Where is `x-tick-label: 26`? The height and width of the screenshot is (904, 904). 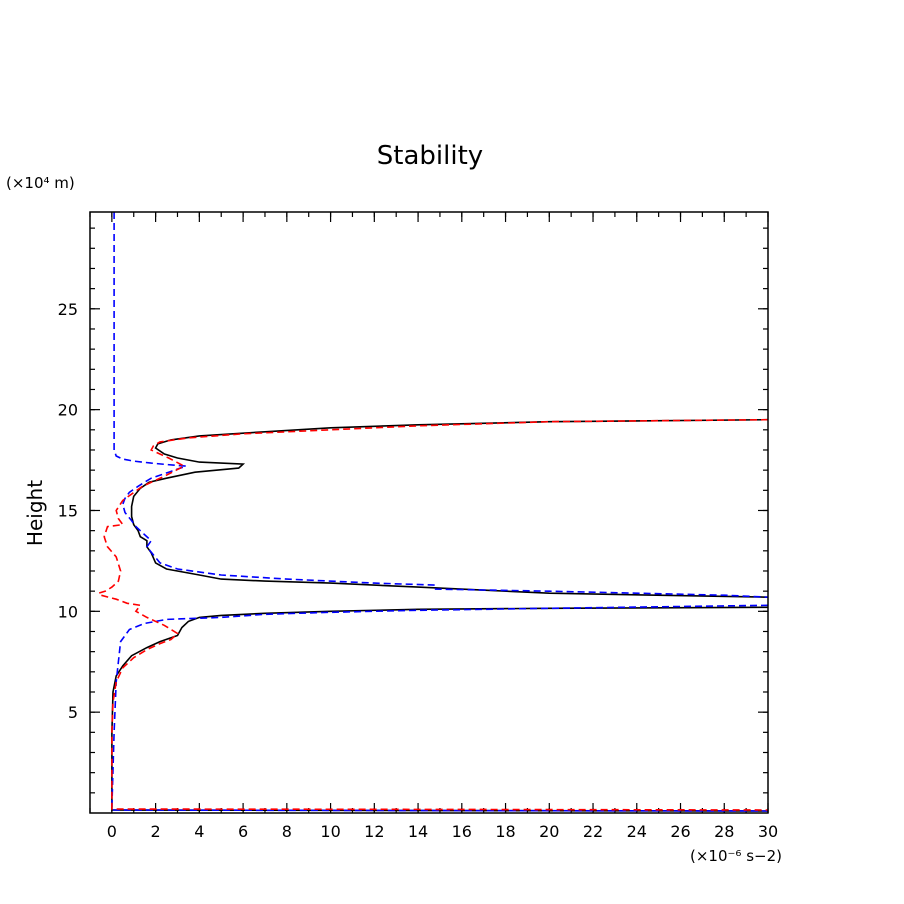 x-tick-label: 26 is located at coordinates (680, 831).